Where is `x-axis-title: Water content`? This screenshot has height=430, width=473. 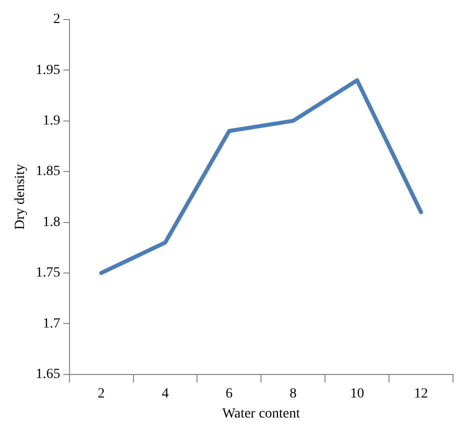 x-axis-title: Water content is located at coordinates (261, 414).